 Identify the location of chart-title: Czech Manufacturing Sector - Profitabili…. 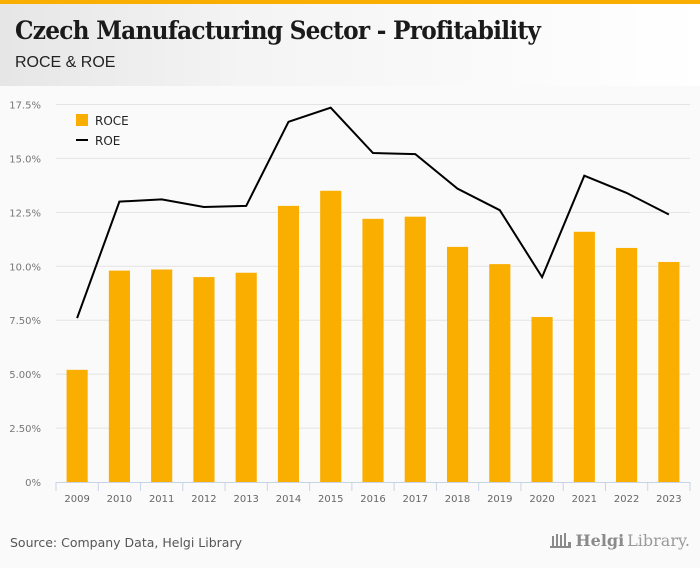
(278, 30).